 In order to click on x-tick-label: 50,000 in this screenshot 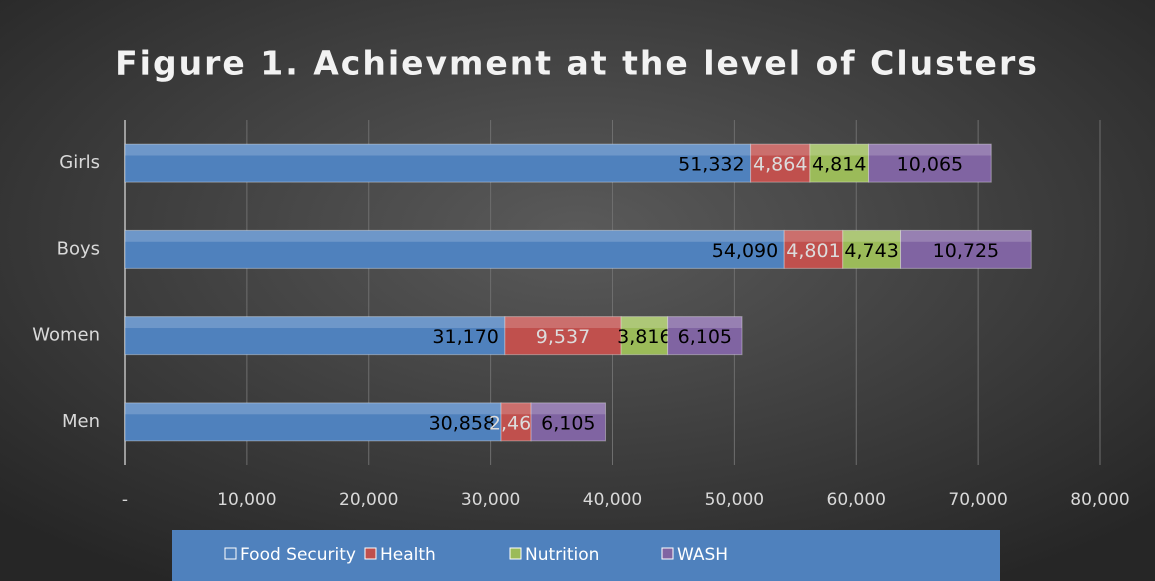, I will do `click(734, 500)`.